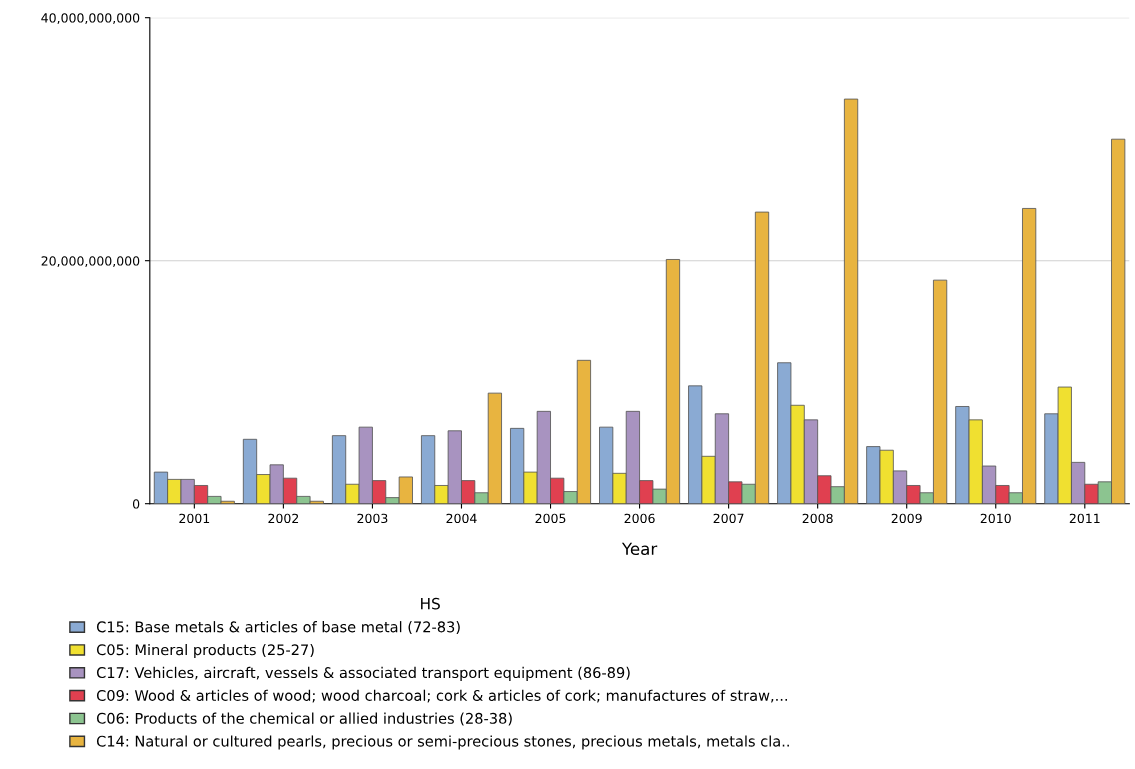  Describe the element at coordinates (817, 518) in the screenshot. I see `x-tick-label: 2008` at that location.